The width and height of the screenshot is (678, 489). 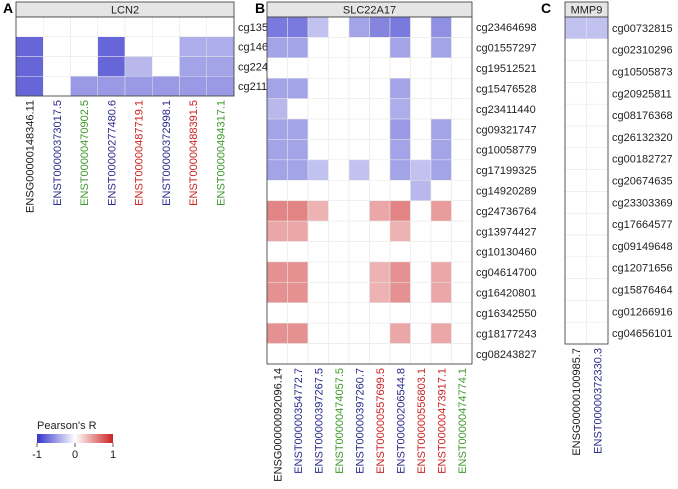 I want to click on legend-tick-label-high: 1, so click(x=113, y=455).